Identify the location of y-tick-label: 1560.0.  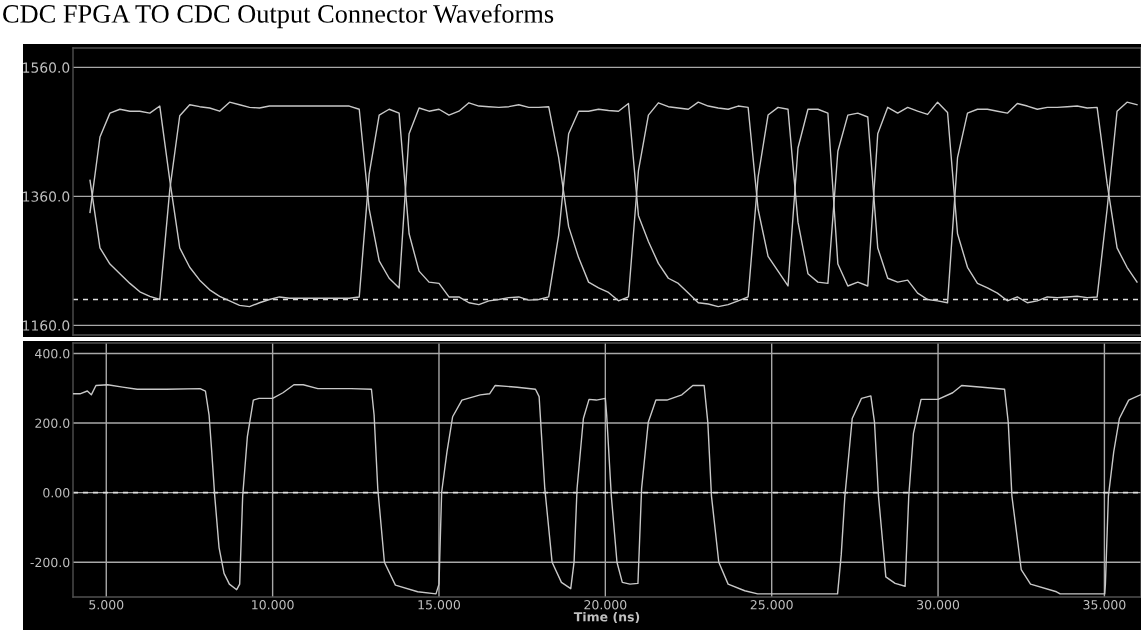
(46, 67).